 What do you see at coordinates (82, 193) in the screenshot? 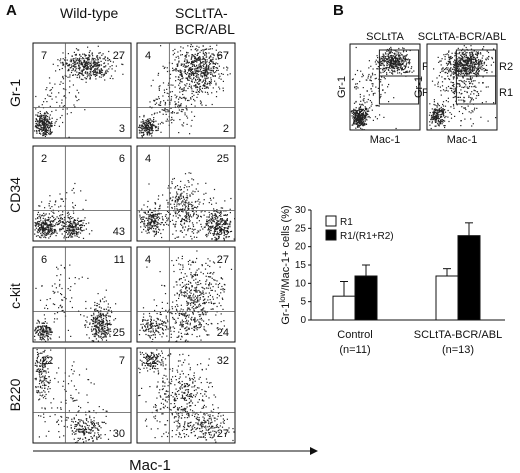
I see `flow-plot-2-1: 2 643` at bounding box center [82, 193].